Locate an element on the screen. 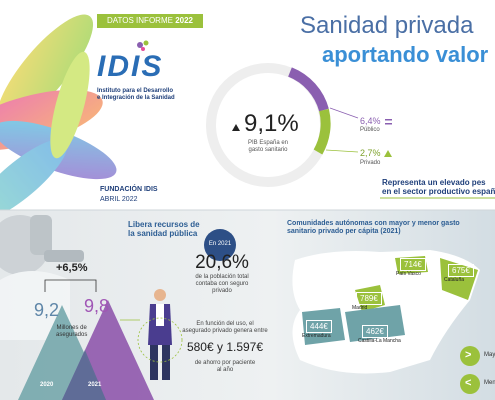 The width and height of the screenshot is (495, 400). insured-heading: Libera recursos de la sanidad pública is located at coordinates (164, 229).